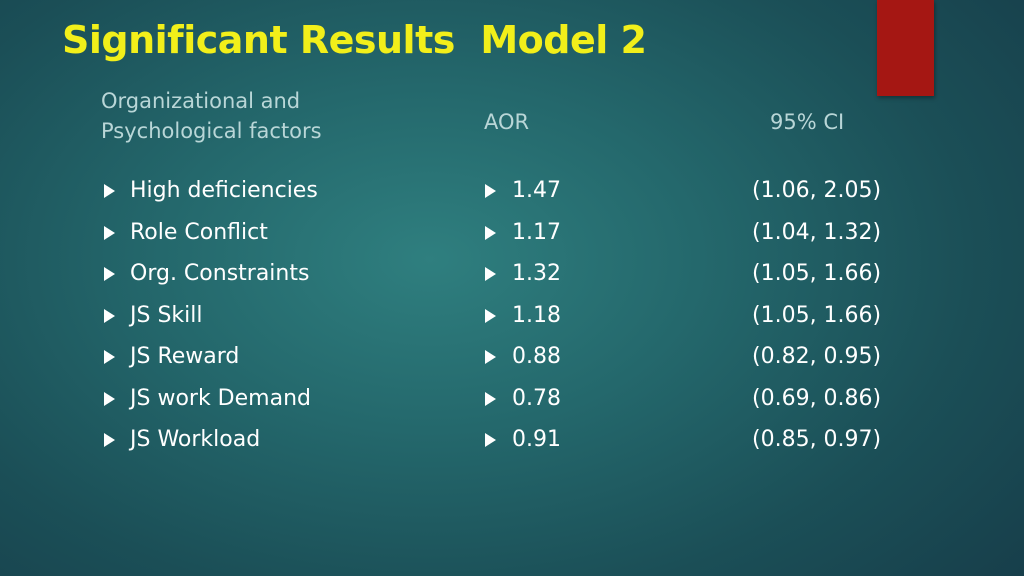 The height and width of the screenshot is (576, 1024). I want to click on result-row: Role Conflict 1.17 (1.04, 1.32), so click(512, 239).